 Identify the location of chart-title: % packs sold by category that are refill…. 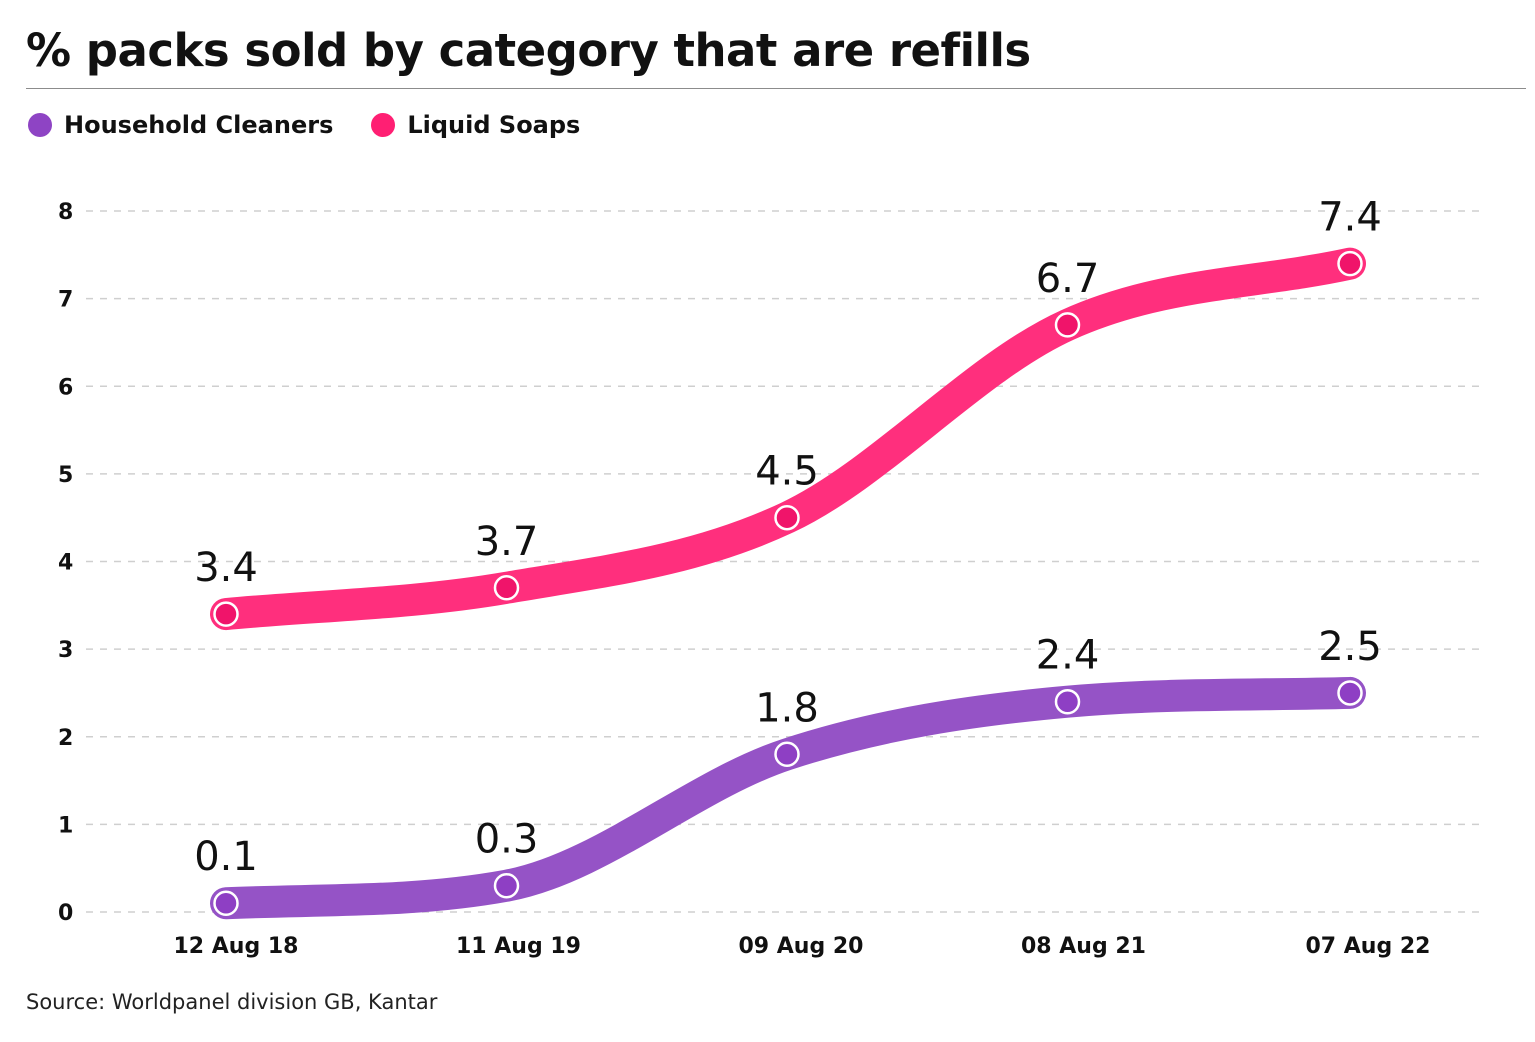
(528, 50).